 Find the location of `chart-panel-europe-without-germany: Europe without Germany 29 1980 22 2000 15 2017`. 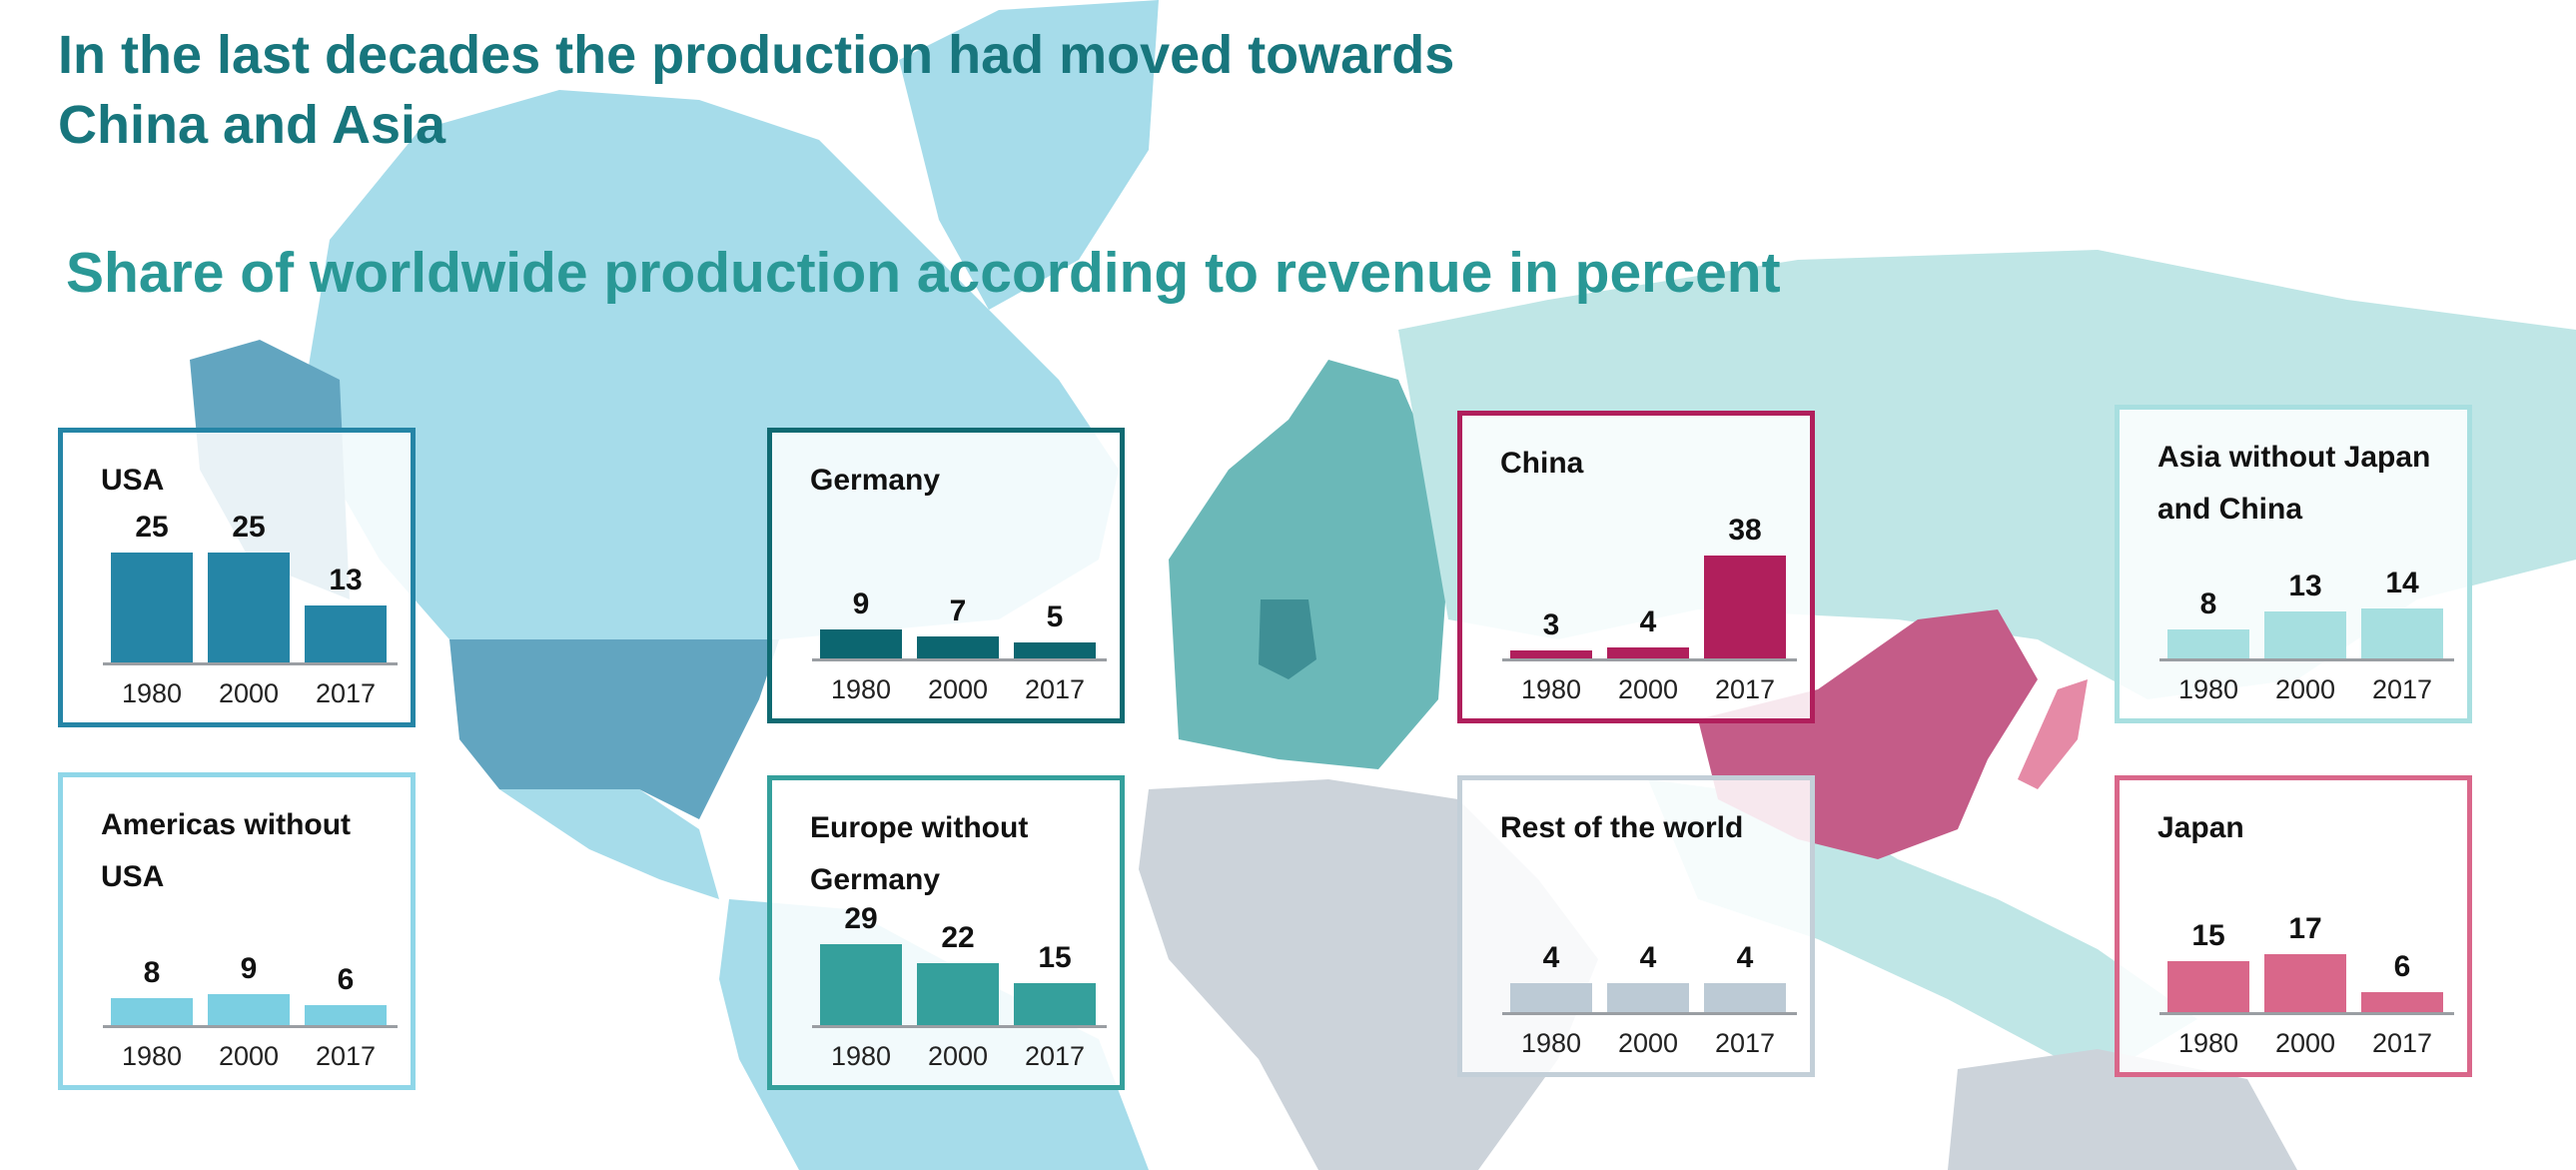

chart-panel-europe-without-germany: Europe without Germany 29 1980 22 2000 15 2017 is located at coordinates (946, 932).